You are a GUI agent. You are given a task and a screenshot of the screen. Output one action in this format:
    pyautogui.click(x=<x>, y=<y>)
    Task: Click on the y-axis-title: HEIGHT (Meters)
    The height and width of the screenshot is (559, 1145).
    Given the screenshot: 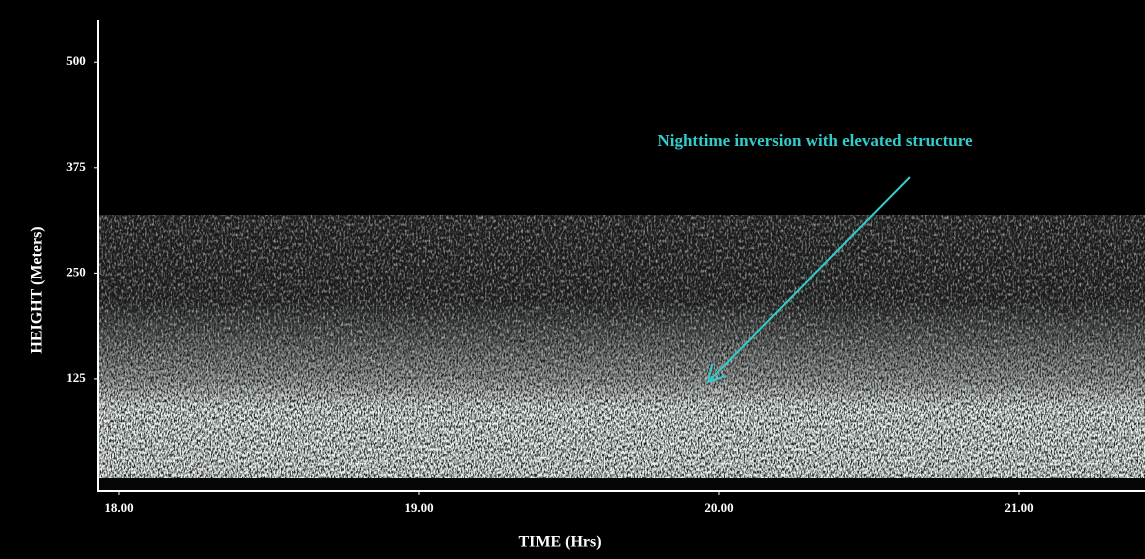 What is the action you would take?
    pyautogui.click(x=37, y=289)
    